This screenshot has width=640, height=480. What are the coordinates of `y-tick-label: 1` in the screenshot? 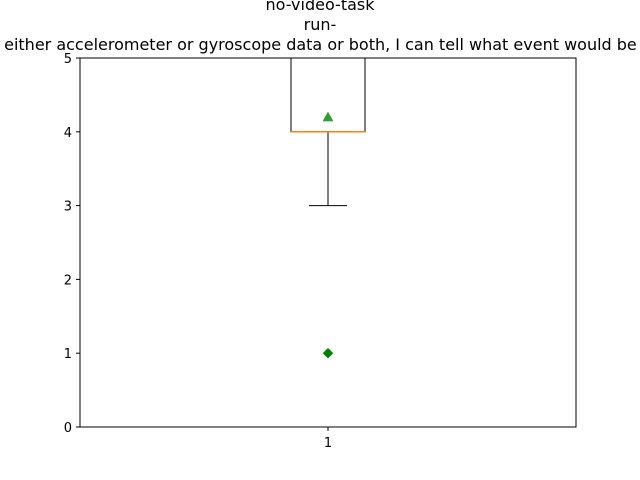 It's located at (68, 354).